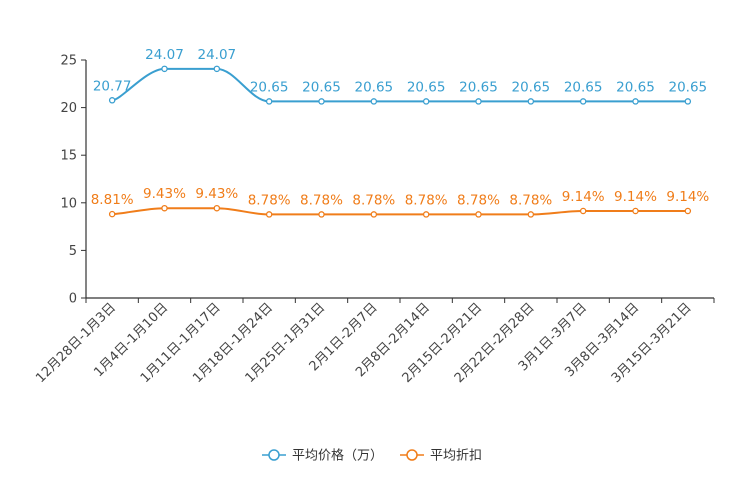  I want to click on legend-label-1: 平均折扣, so click(456, 456).